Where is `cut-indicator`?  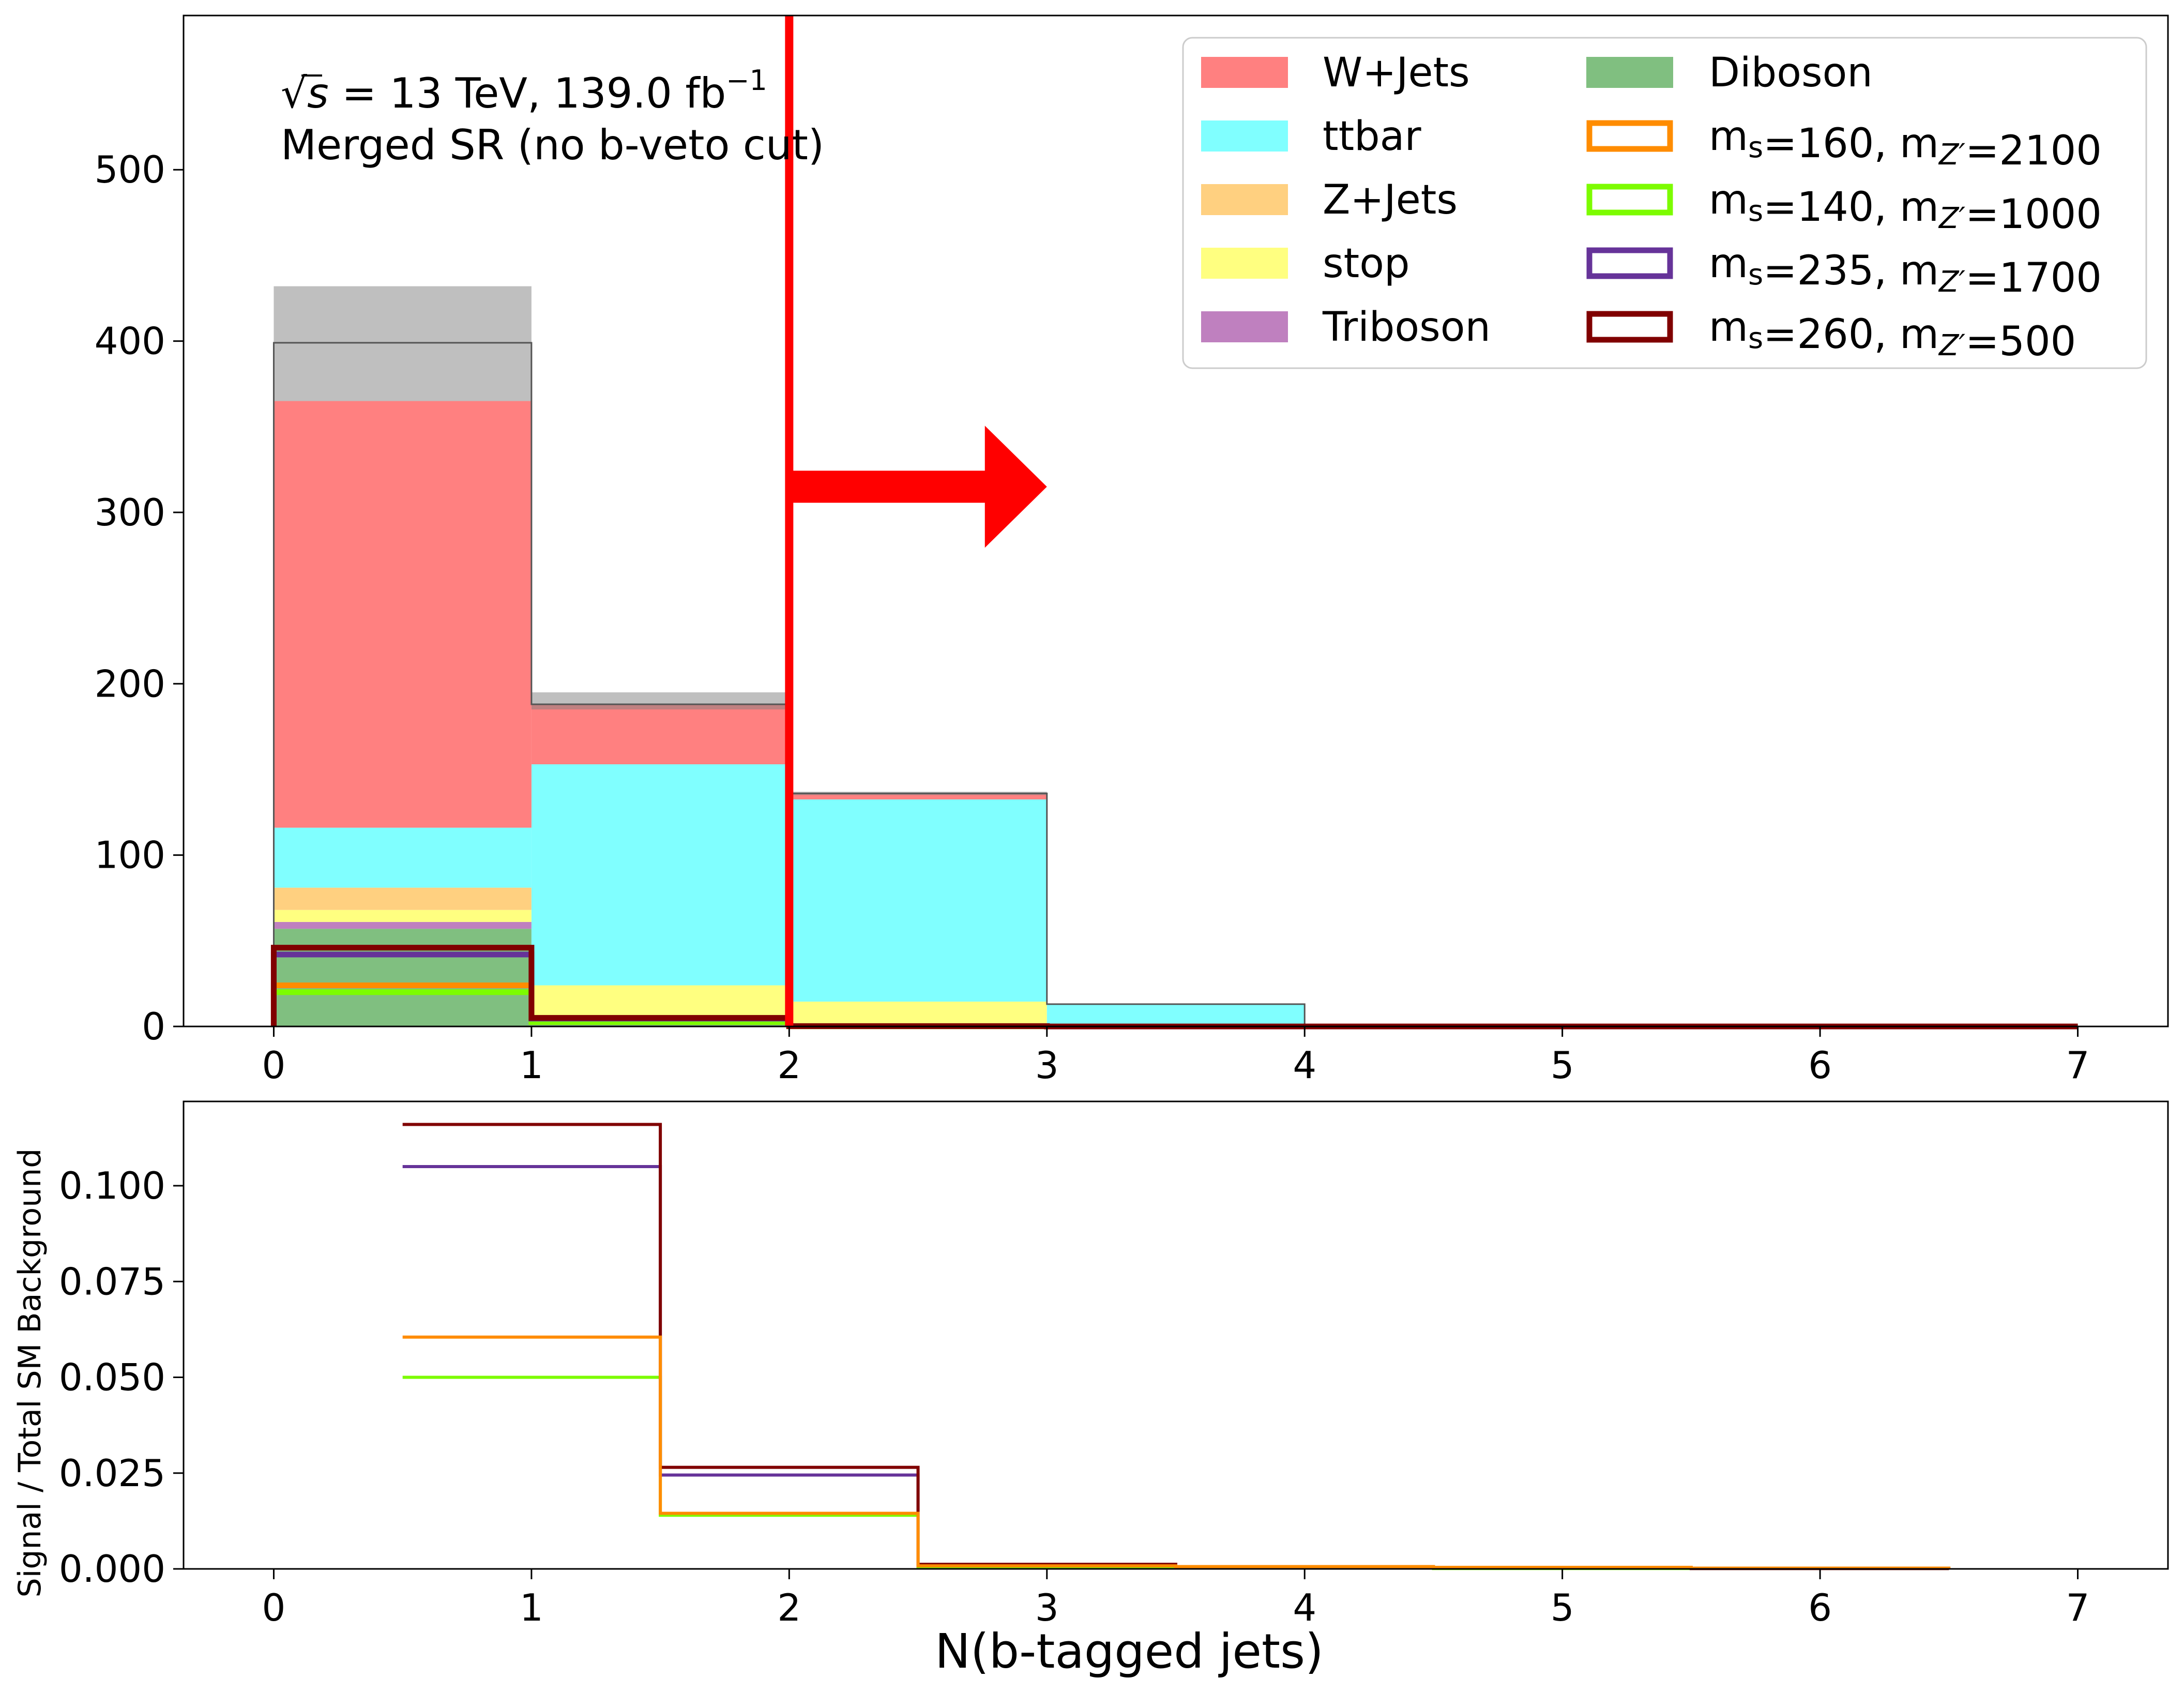
cut-indicator is located at coordinates (916, 521).